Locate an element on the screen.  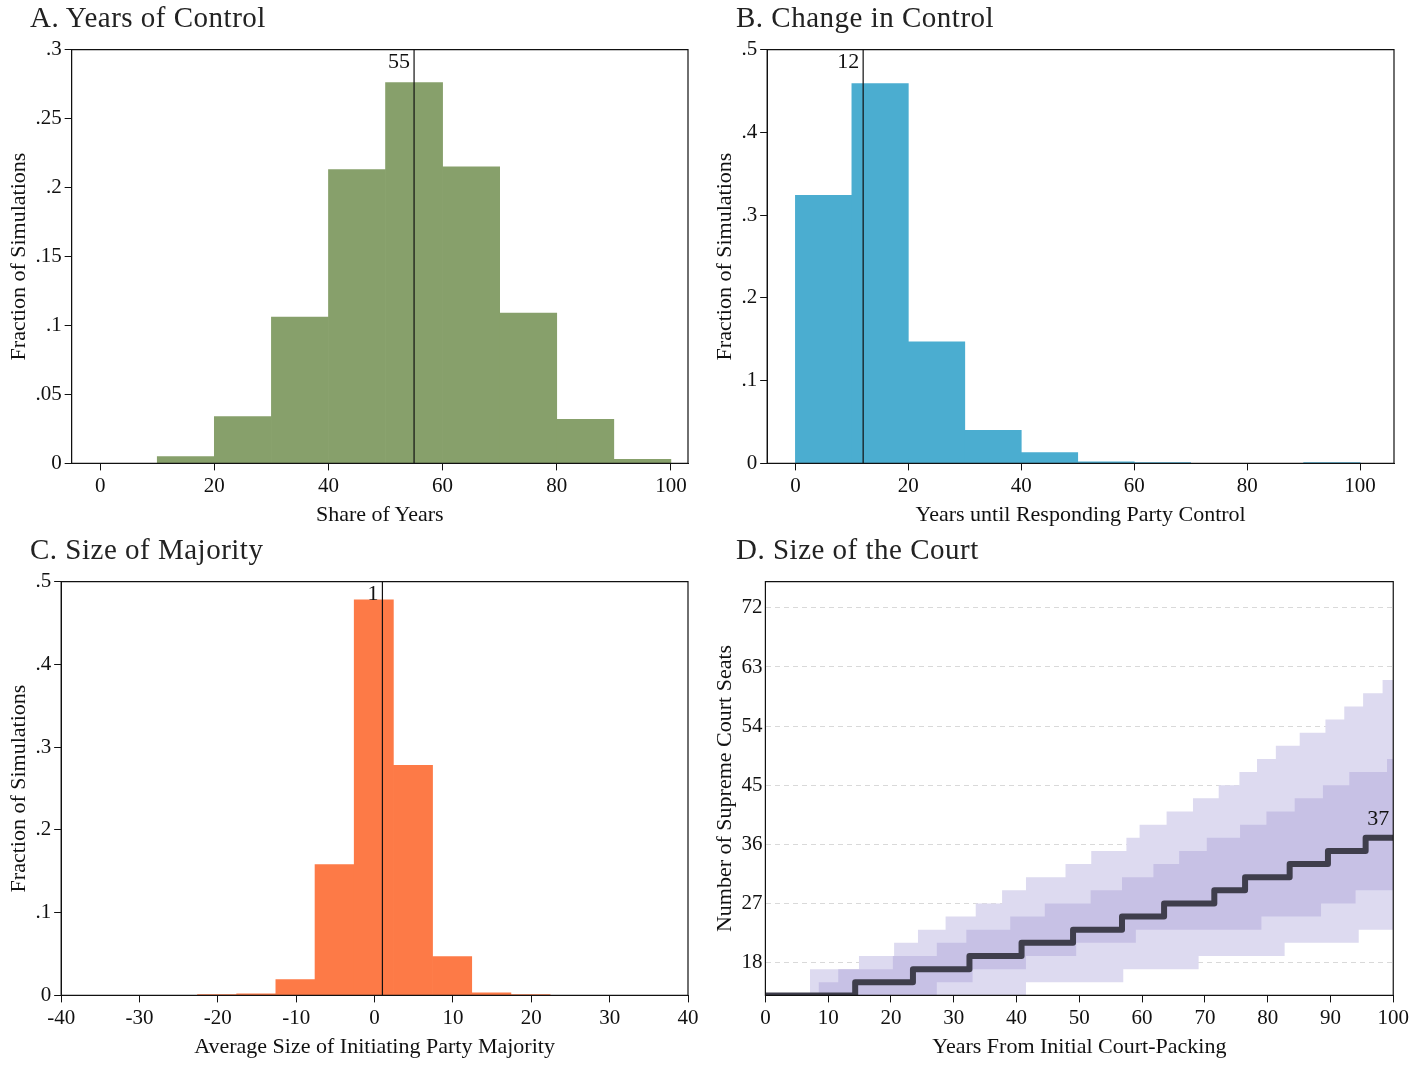
chart-title: D. Size of the Court is located at coordinates (857, 549).